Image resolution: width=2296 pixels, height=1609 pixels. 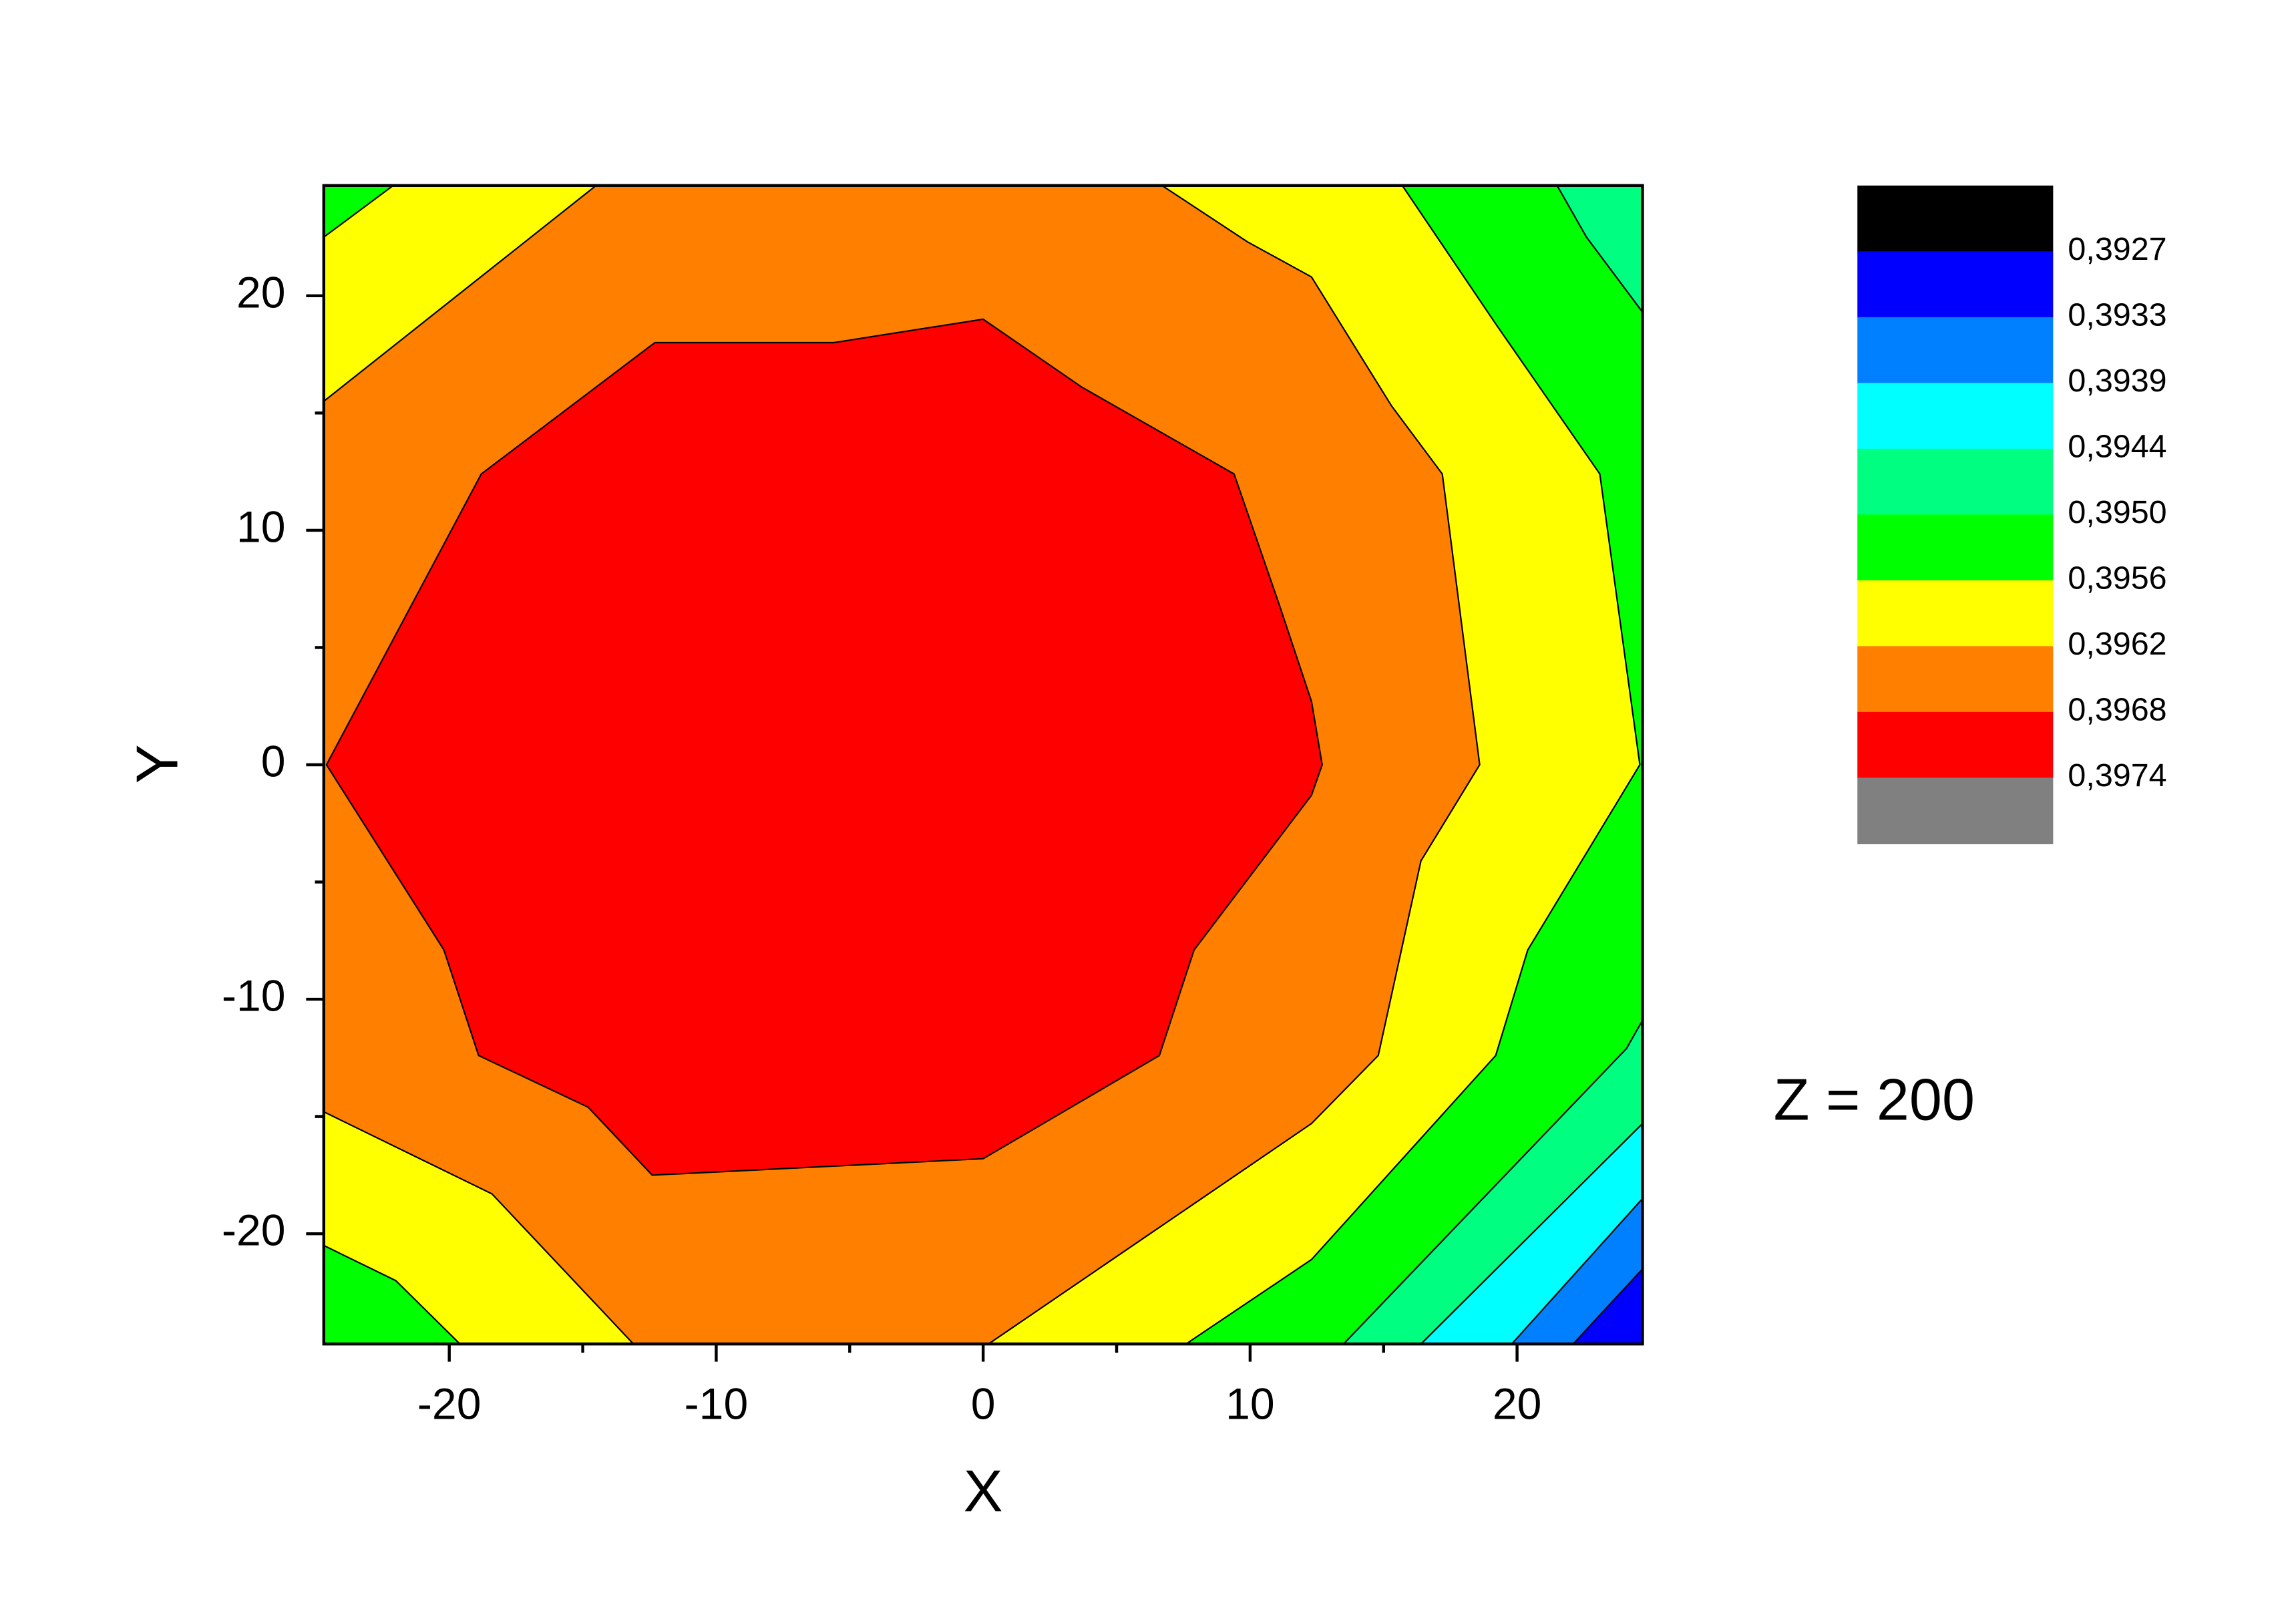 I want to click on y-tick-label: -20, so click(x=254, y=1231).